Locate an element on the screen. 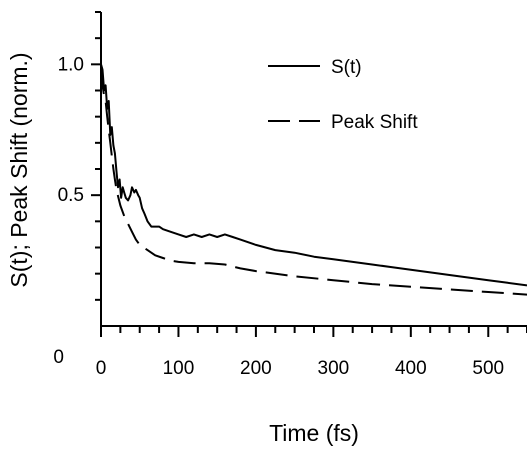 This screenshot has height=457, width=527. x-tick-label: 300 is located at coordinates (334, 368).